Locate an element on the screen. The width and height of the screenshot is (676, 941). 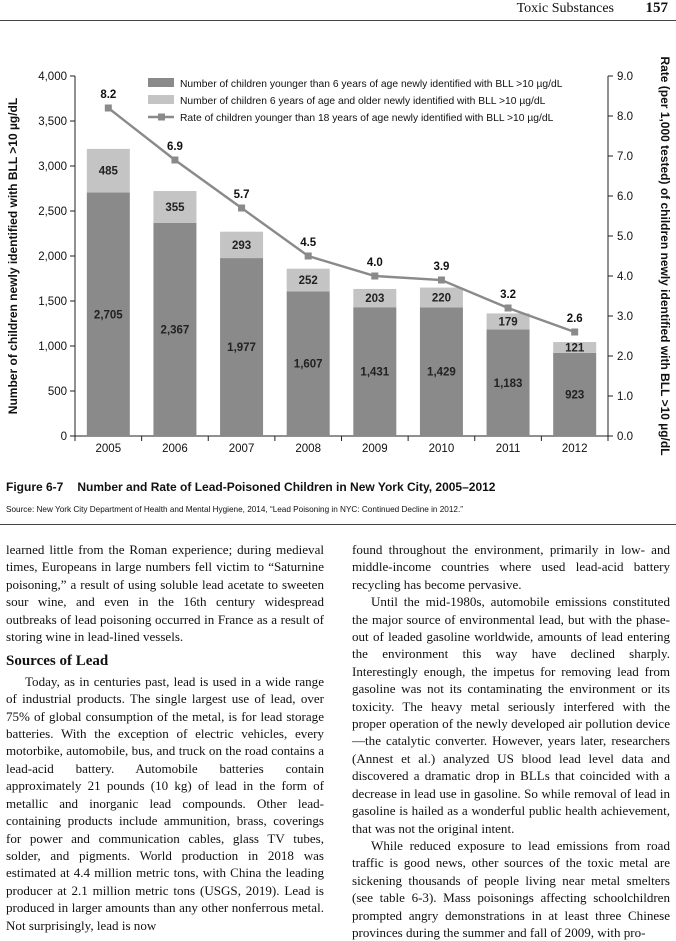
bar-label-6-and-older: 203 is located at coordinates (374, 299).